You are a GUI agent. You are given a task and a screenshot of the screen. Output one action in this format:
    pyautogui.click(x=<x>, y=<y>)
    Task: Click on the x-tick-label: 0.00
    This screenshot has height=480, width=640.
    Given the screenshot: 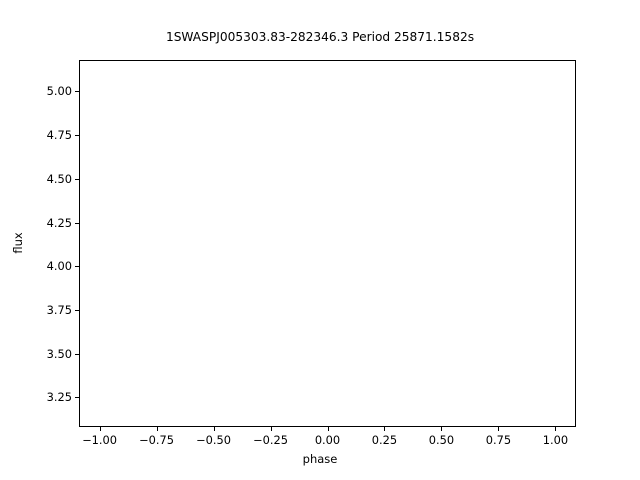 What is the action you would take?
    pyautogui.click(x=327, y=440)
    